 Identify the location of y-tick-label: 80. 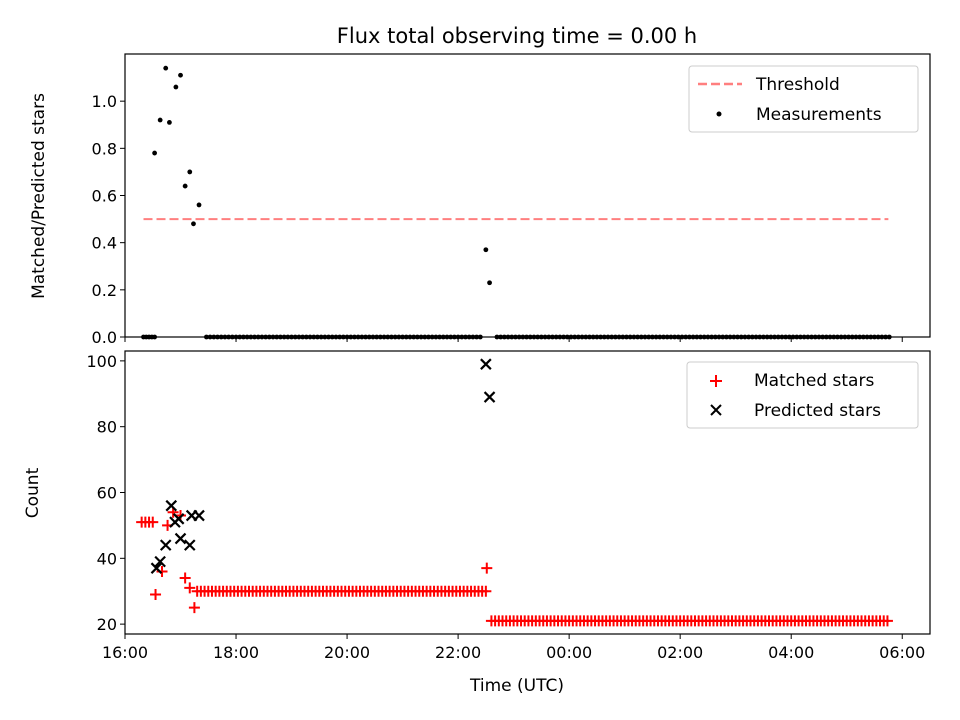
(107, 427).